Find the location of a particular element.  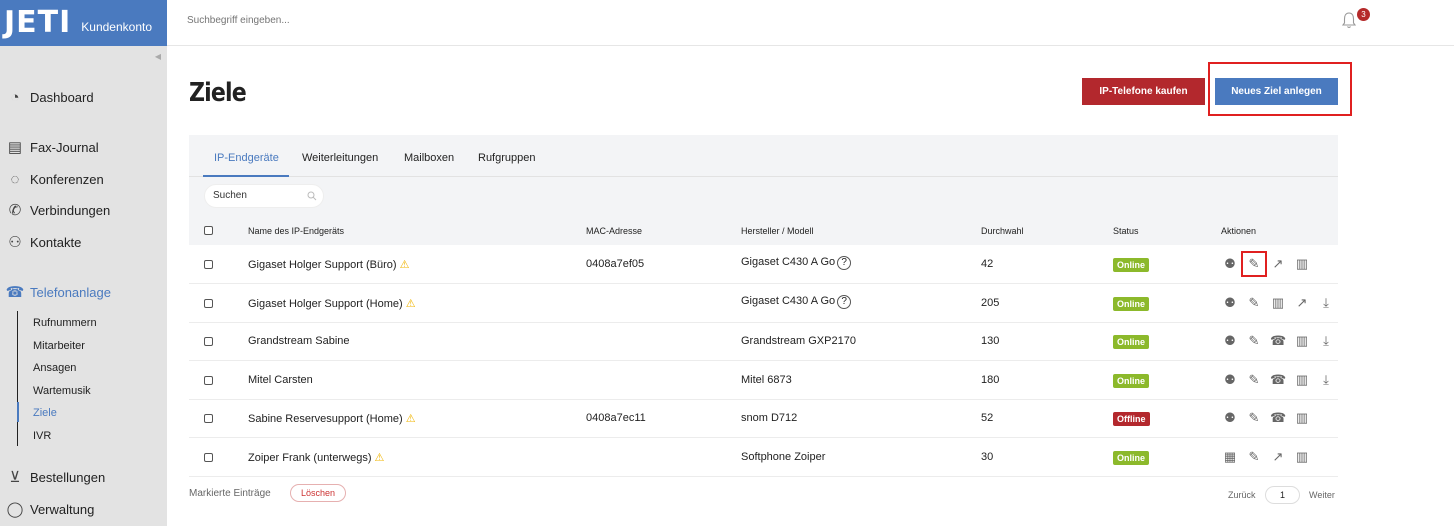

tab-weiterleitungen: Weiterleitungen is located at coordinates (340, 158).